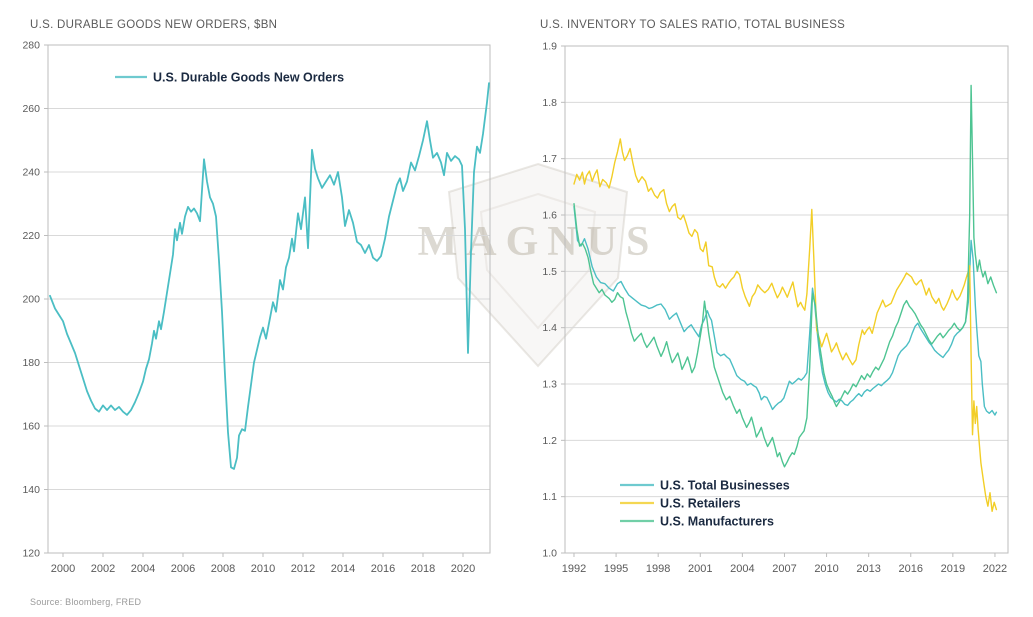  What do you see at coordinates (248, 78) in the screenshot?
I see `legend-label: U.S. Durable Goods New Orders` at bounding box center [248, 78].